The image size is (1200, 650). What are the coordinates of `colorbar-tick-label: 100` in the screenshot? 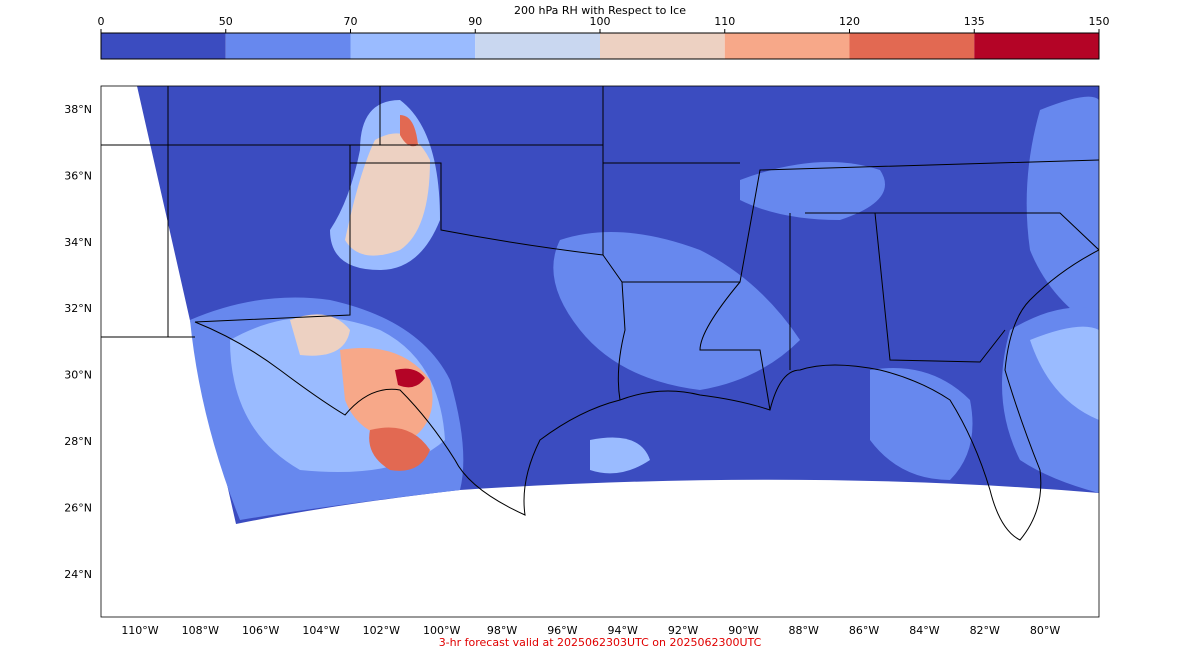 It's located at (600, 21).